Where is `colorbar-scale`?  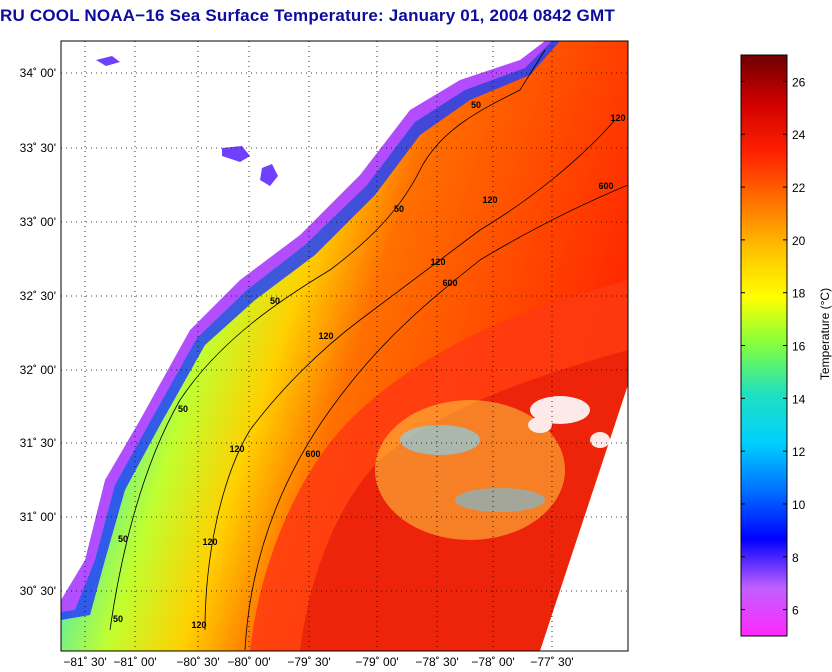 colorbar-scale is located at coordinates (764, 345).